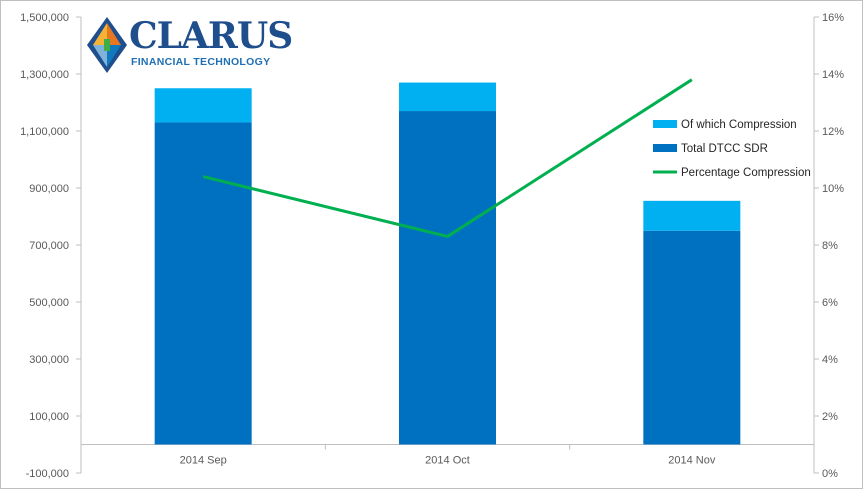 The image size is (863, 489). I want to click on left-tick-label: 700,000, so click(49, 246).